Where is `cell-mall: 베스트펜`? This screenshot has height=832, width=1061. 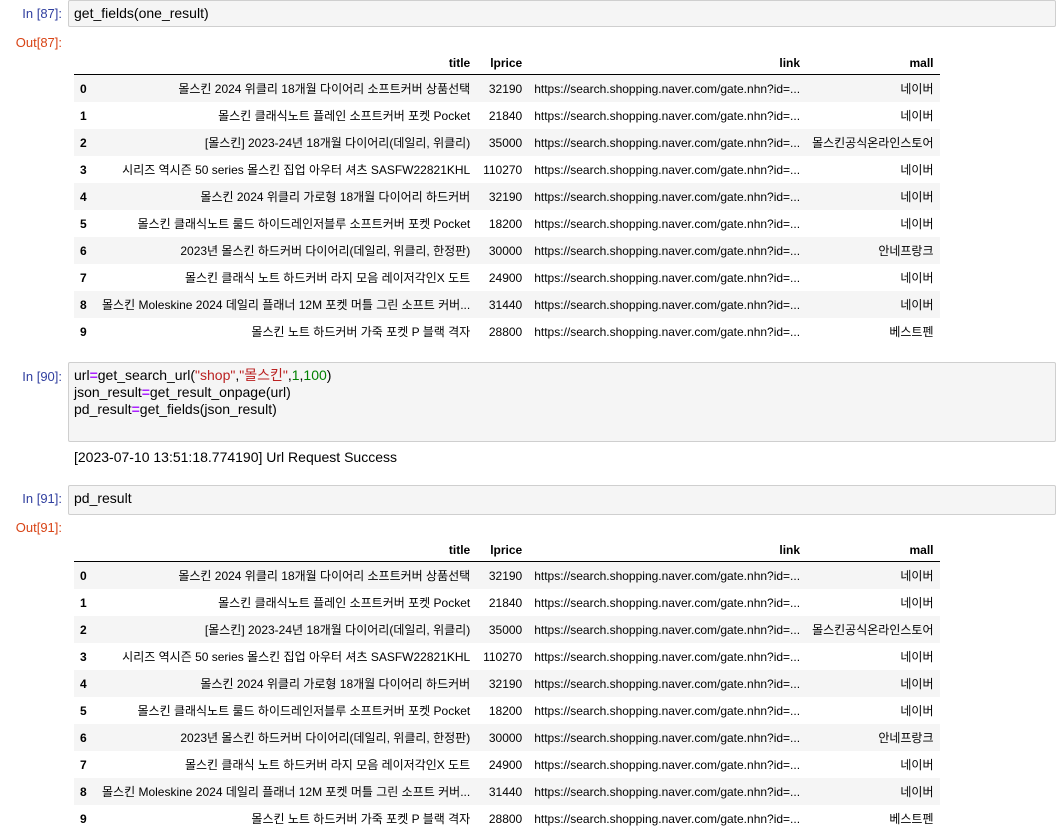 cell-mall: 베스트펜 is located at coordinates (911, 332).